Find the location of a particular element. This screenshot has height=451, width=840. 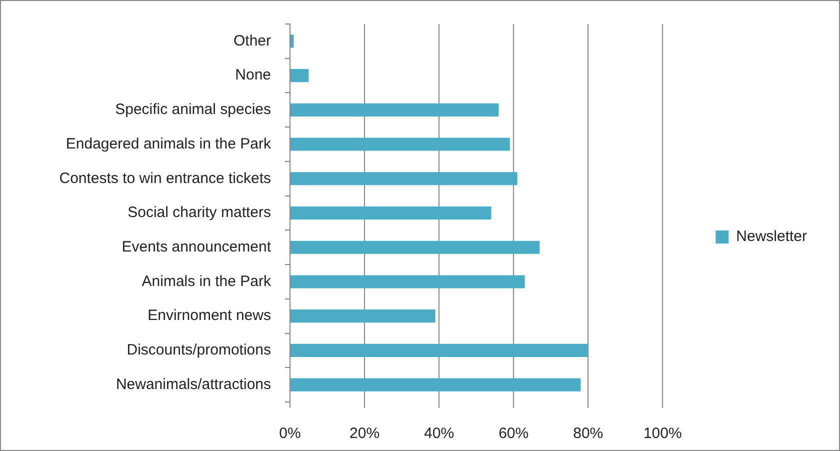

y-tick-label: Specific animal species is located at coordinates (193, 109).